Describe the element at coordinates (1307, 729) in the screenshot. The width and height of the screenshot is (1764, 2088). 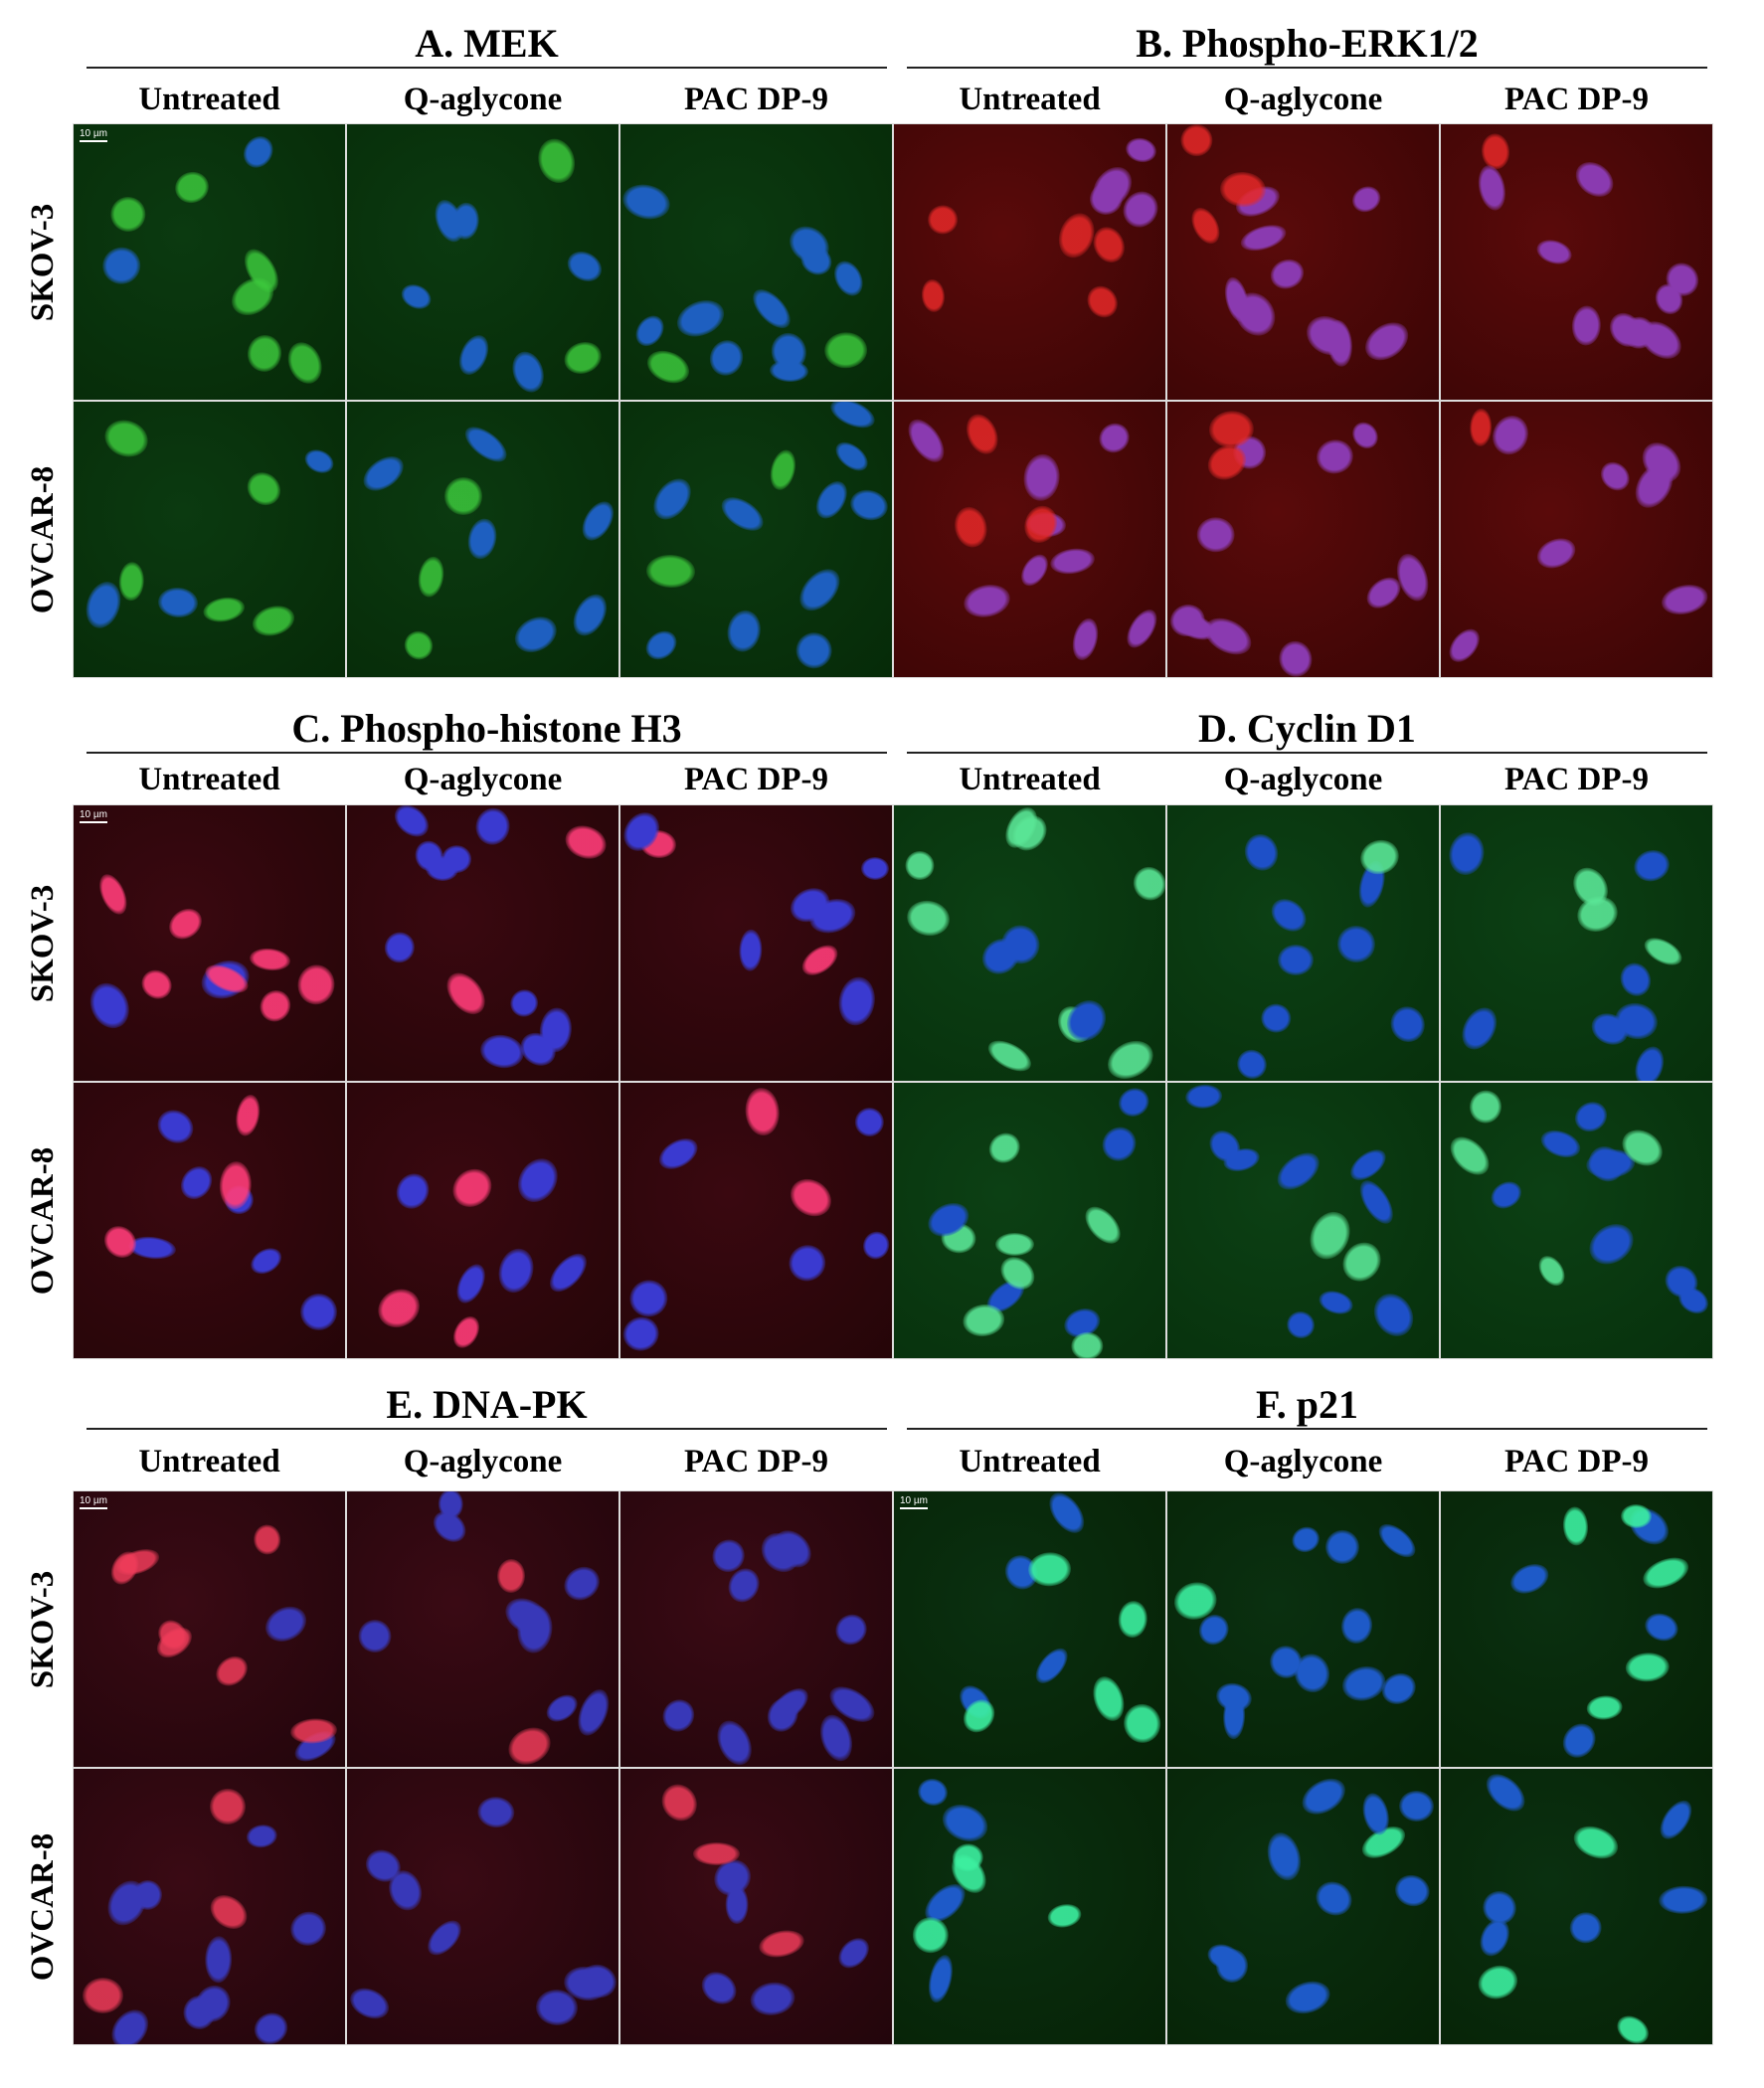
I see `panel-title: D. Cyclin D1` at that location.